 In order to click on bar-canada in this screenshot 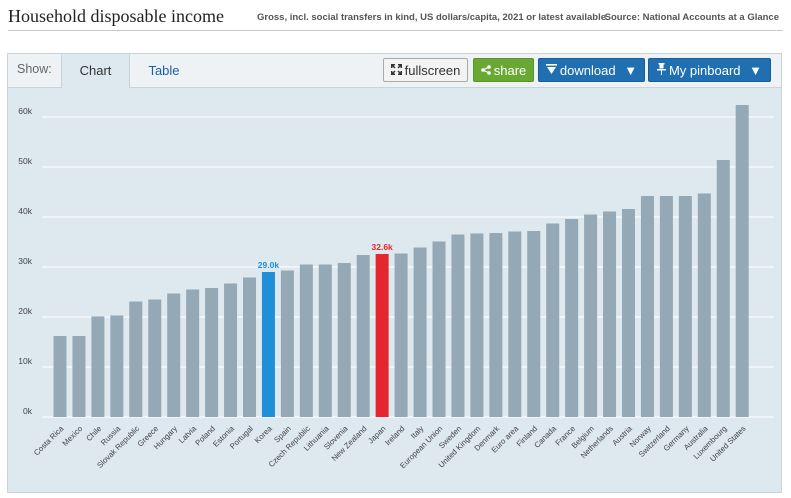, I will do `click(553, 320)`.